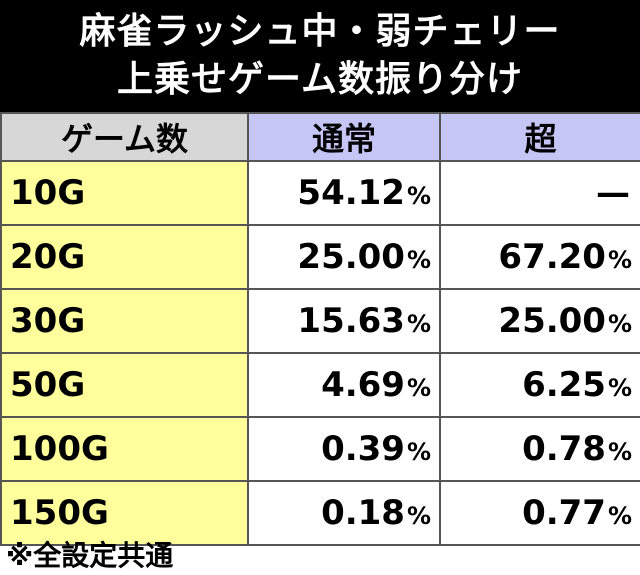  I want to click on table-row: 30G 15.63% 25.00%, so click(320, 321).